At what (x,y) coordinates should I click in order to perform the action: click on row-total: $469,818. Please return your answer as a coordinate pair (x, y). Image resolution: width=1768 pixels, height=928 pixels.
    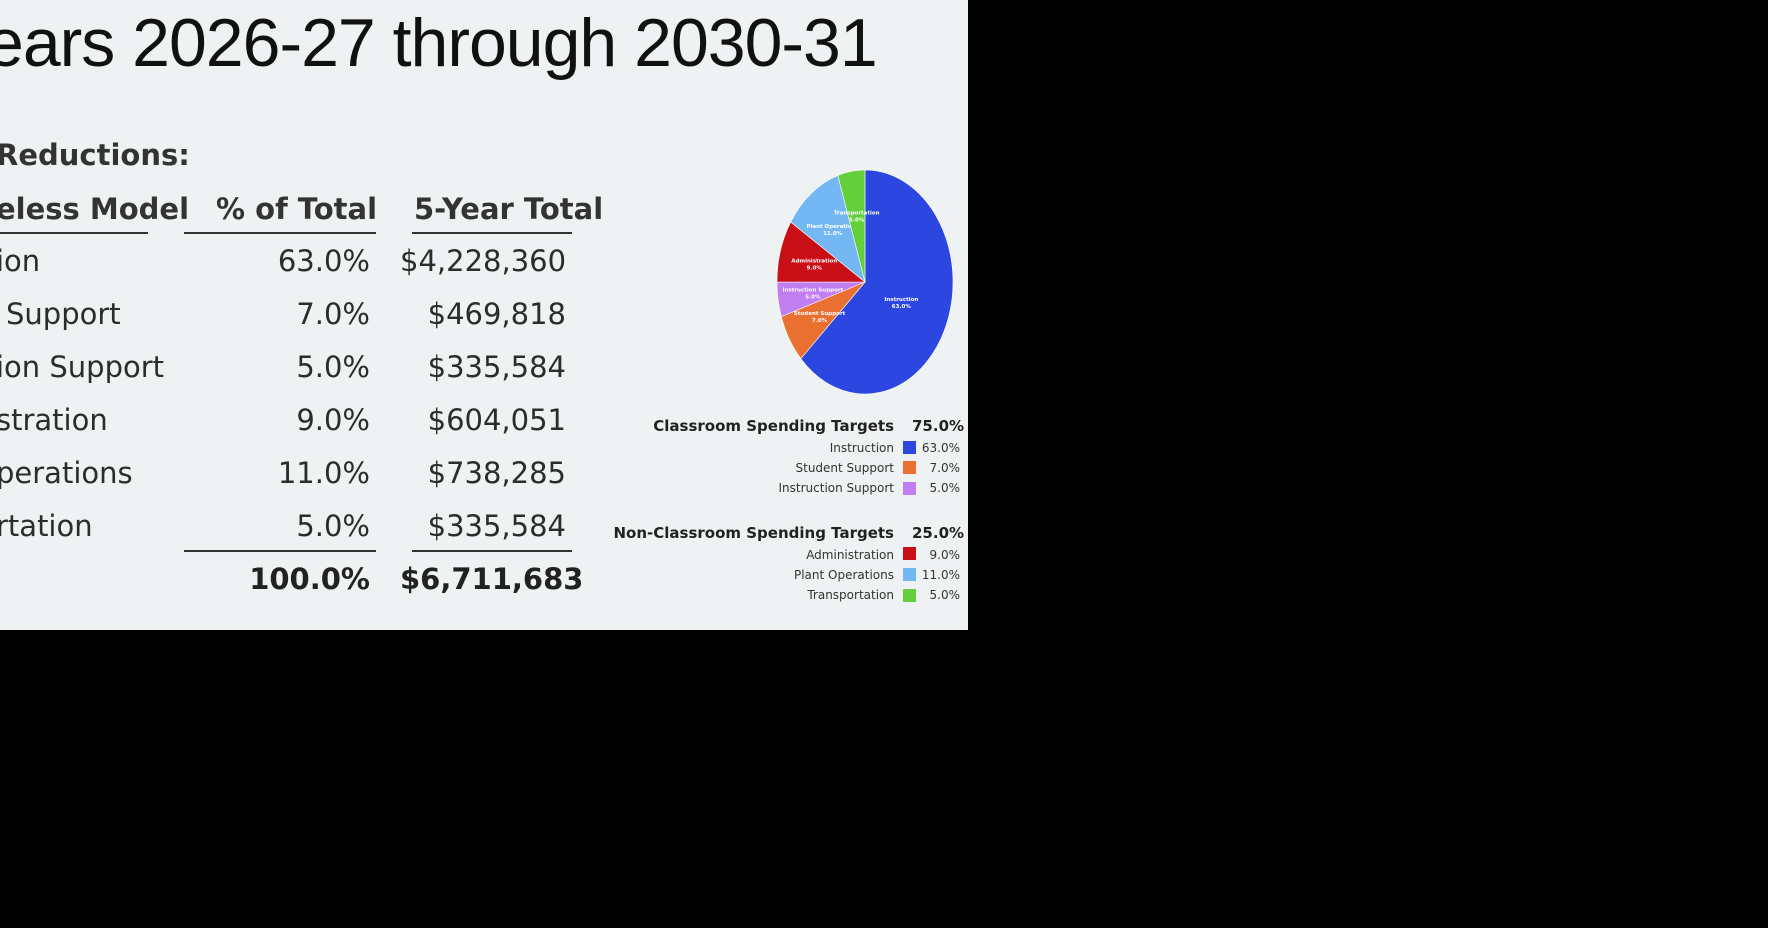
    Looking at the image, I should click on (496, 314).